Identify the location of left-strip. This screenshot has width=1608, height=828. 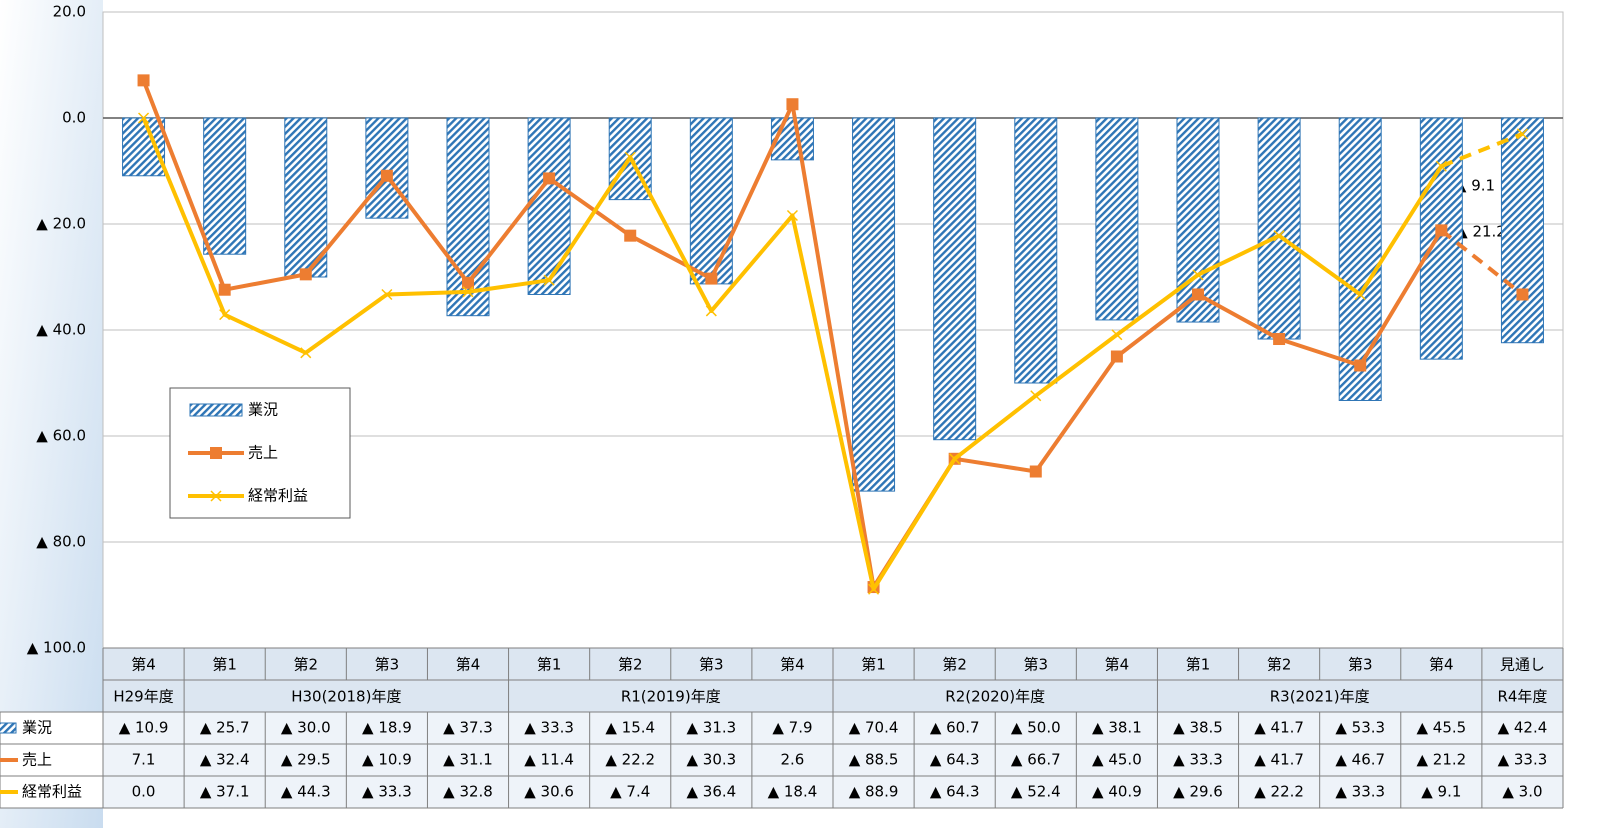
(51, 414).